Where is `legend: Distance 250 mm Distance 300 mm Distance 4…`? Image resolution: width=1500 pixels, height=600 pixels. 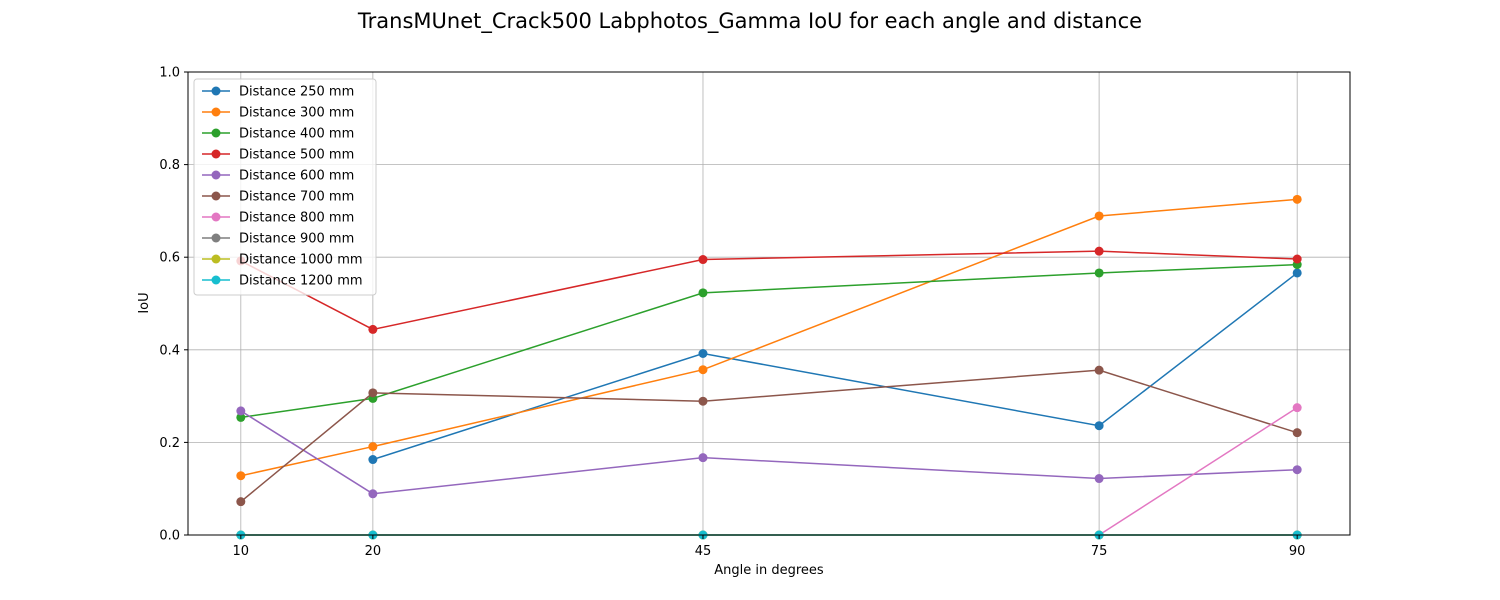 legend: Distance 250 mm Distance 300 mm Distance 4… is located at coordinates (285, 187).